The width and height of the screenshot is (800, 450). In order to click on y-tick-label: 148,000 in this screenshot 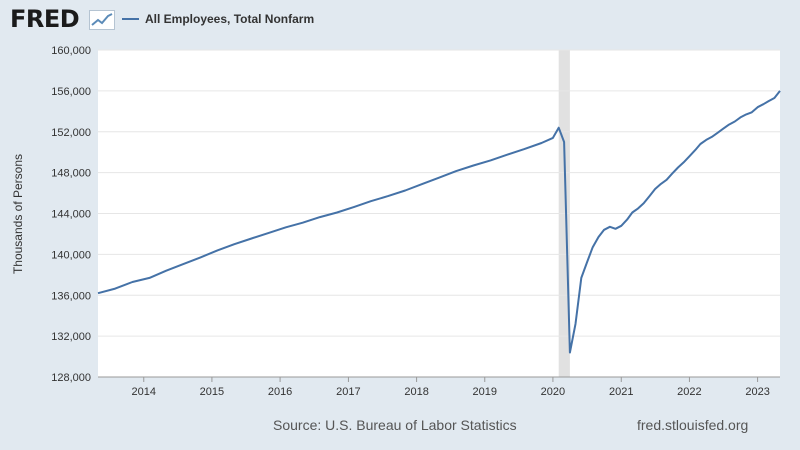, I will do `click(71, 174)`.